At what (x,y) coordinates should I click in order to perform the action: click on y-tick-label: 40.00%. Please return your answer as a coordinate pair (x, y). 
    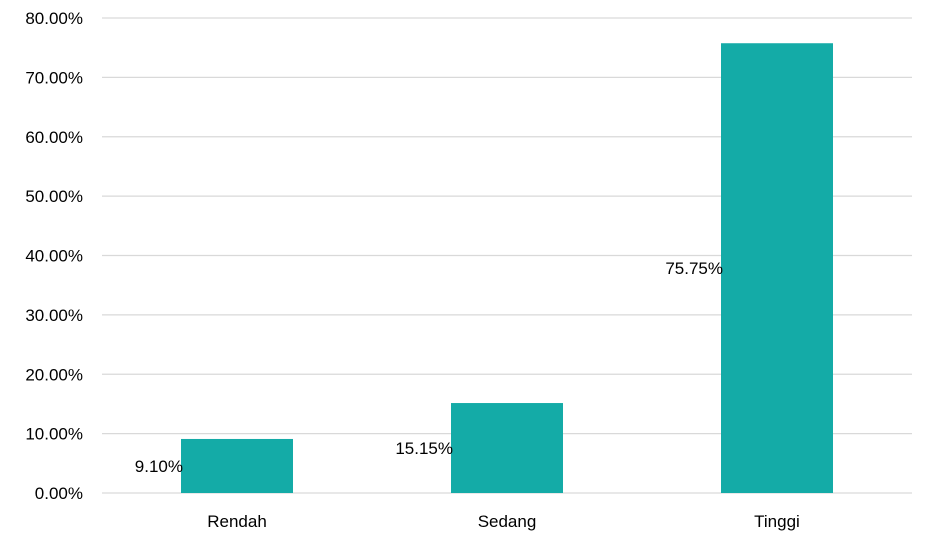
    Looking at the image, I should click on (54, 256).